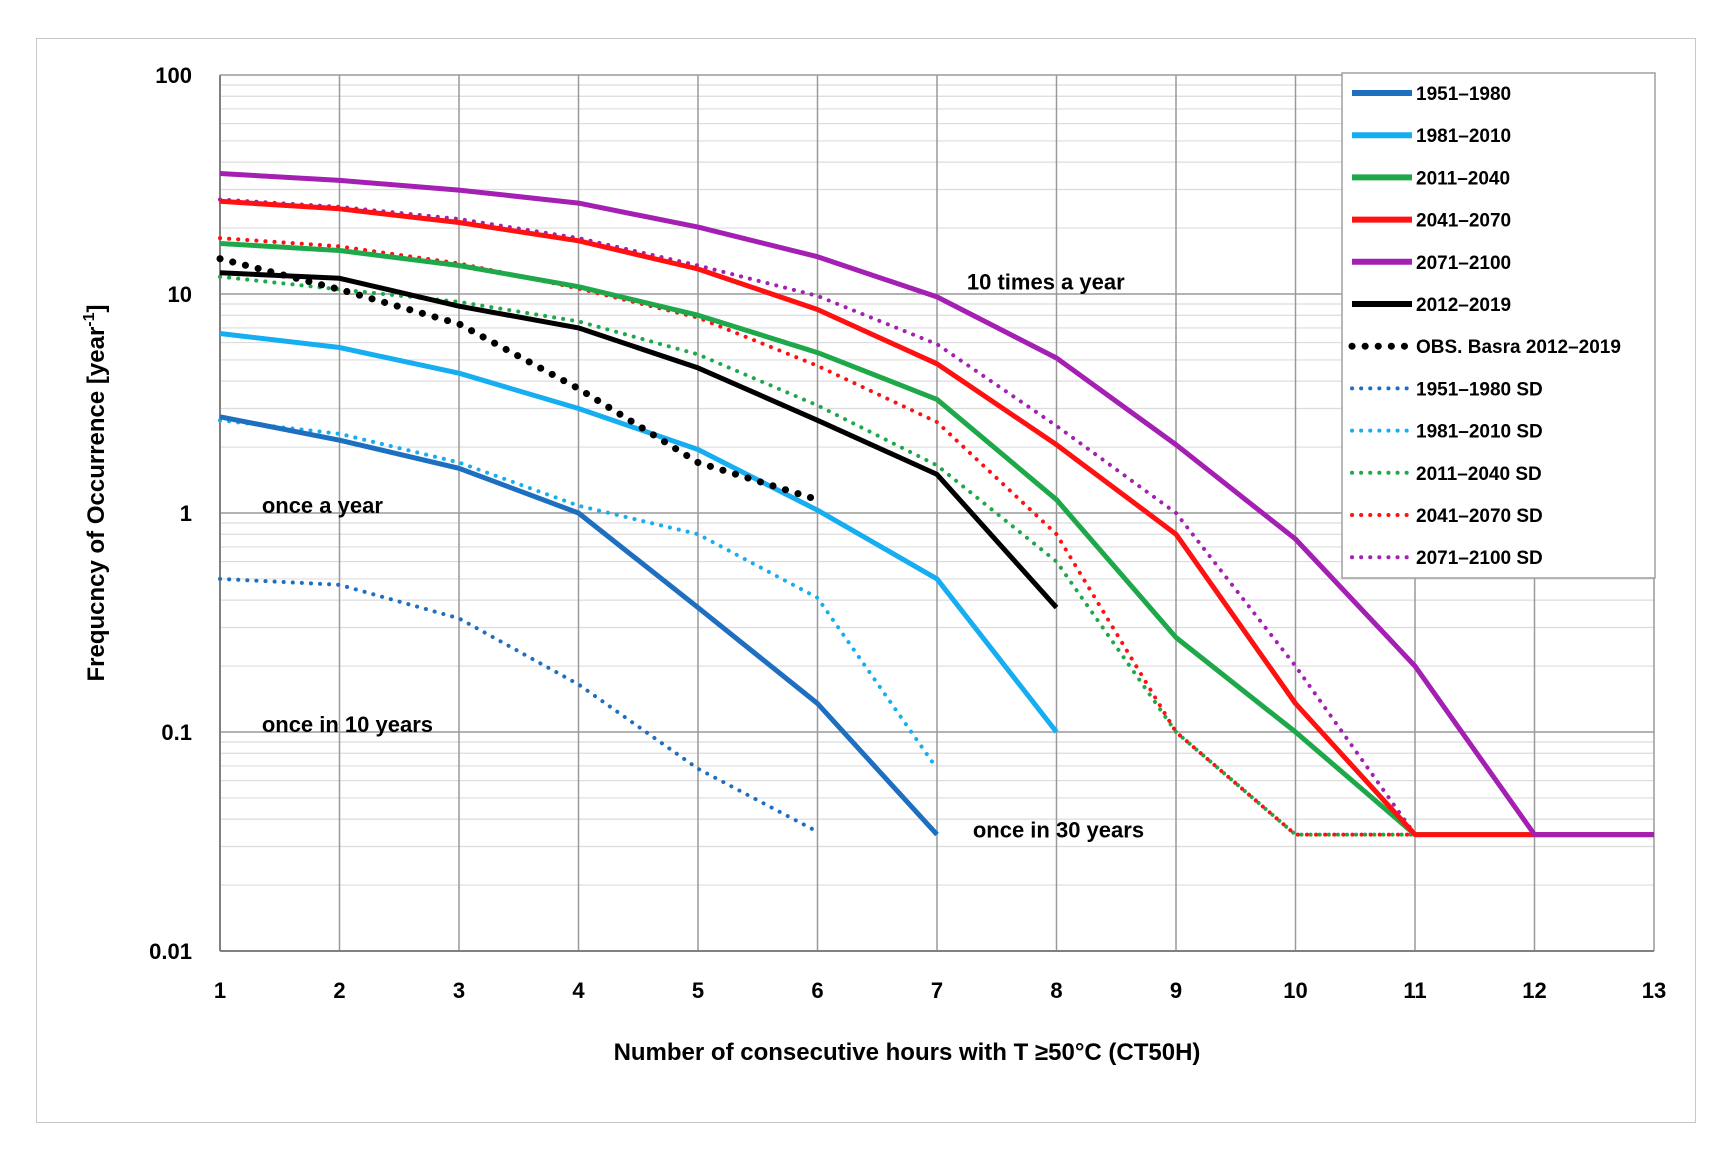 The height and width of the screenshot is (1158, 1735). Describe the element at coordinates (1463, 263) in the screenshot. I see `legend-label: 2071–2100` at that location.